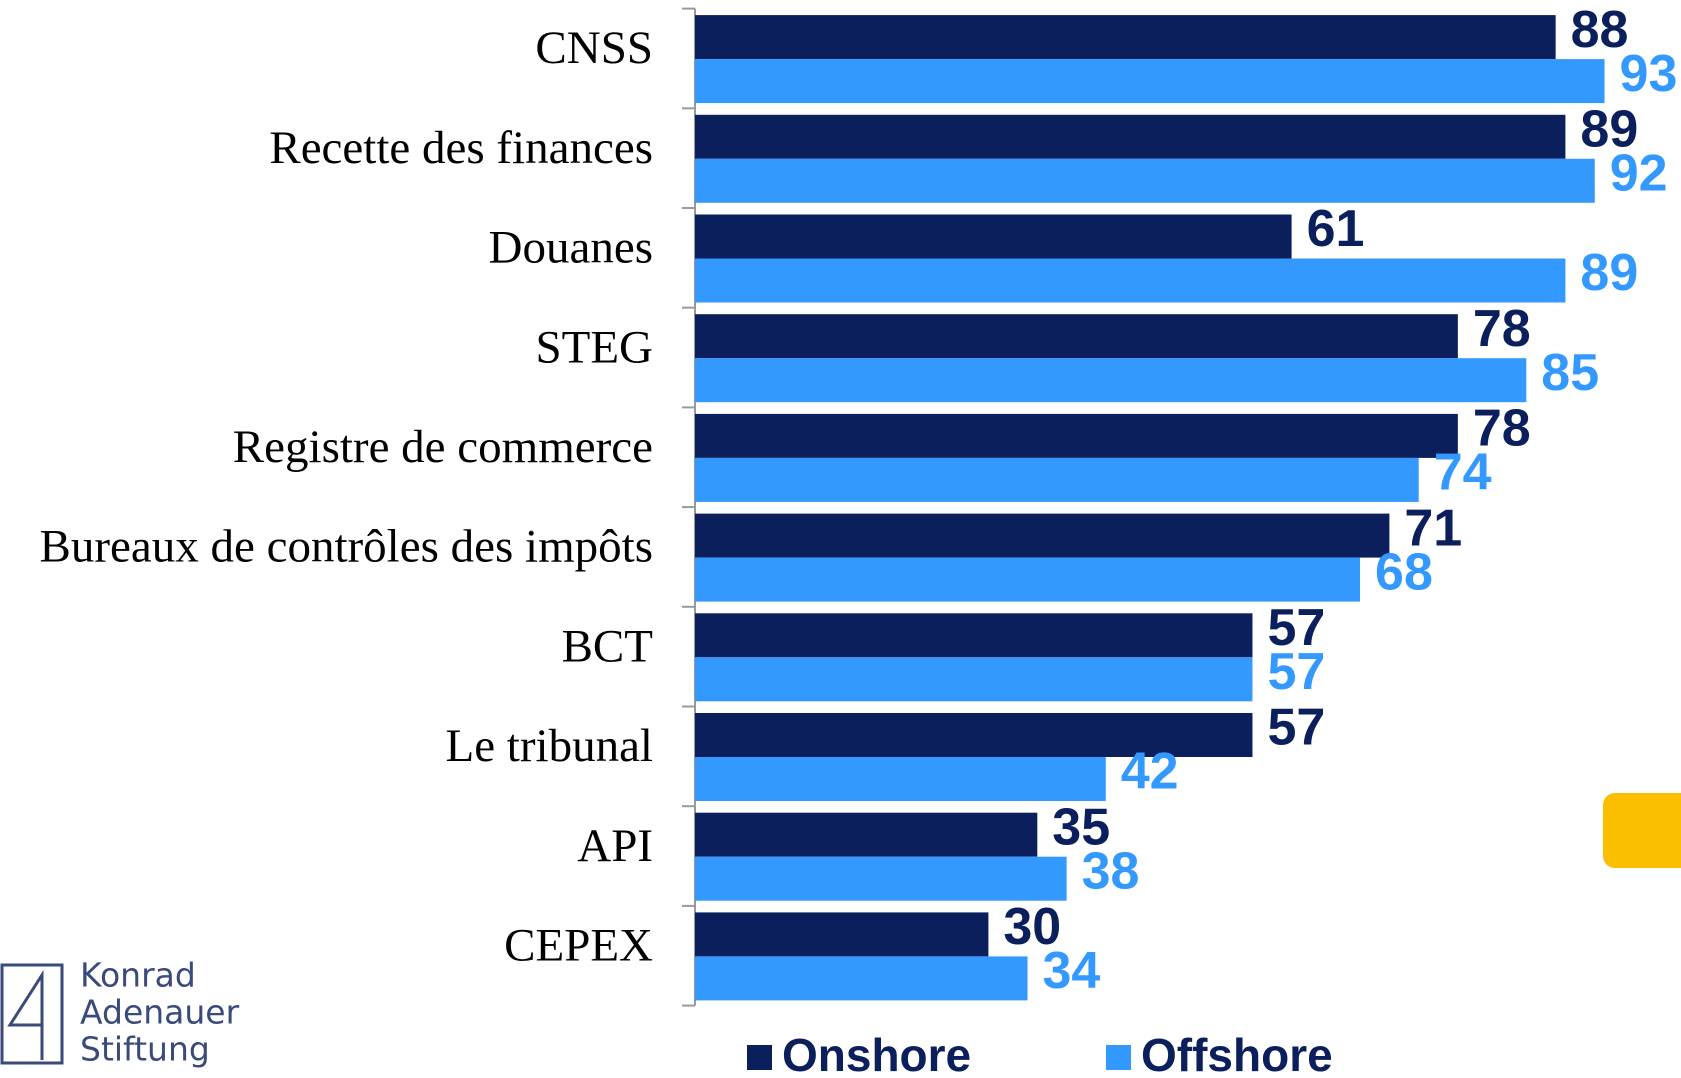 The height and width of the screenshot is (1078, 1681). I want to click on value-label: 68, so click(1404, 572).